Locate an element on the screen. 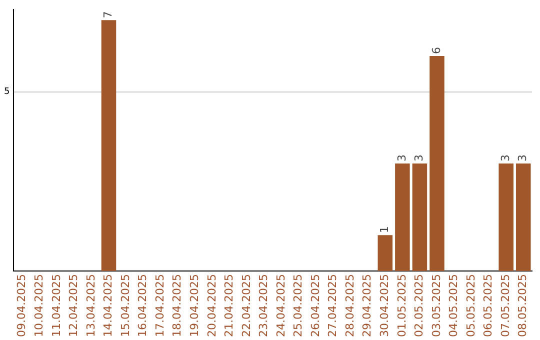  x-tick-label: 26.04.2025 is located at coordinates (315, 306).